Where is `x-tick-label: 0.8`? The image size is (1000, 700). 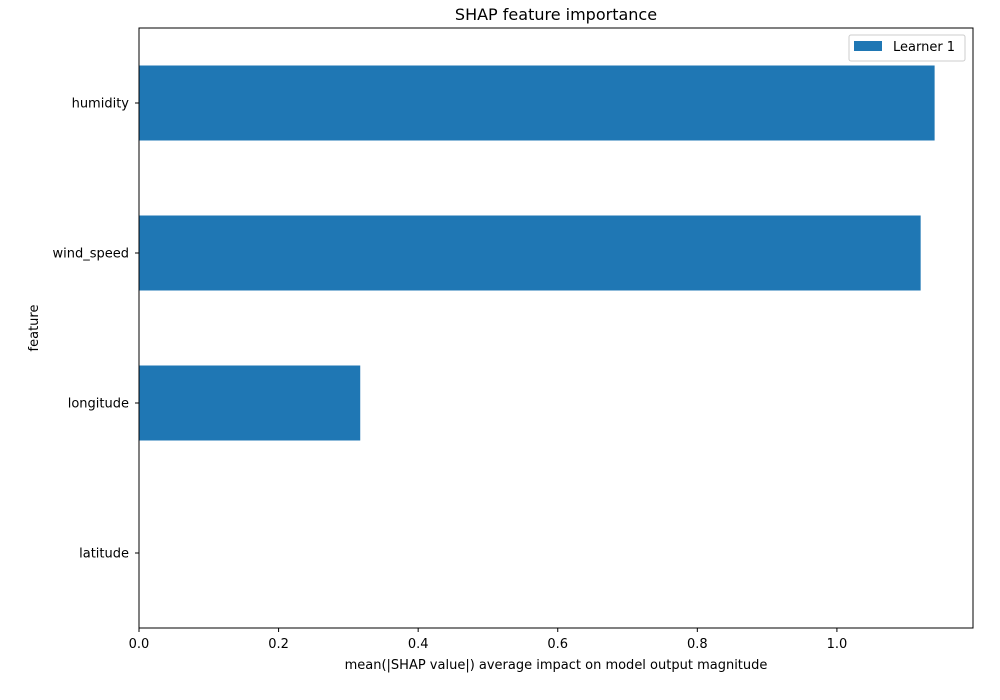 x-tick-label: 0.8 is located at coordinates (697, 644).